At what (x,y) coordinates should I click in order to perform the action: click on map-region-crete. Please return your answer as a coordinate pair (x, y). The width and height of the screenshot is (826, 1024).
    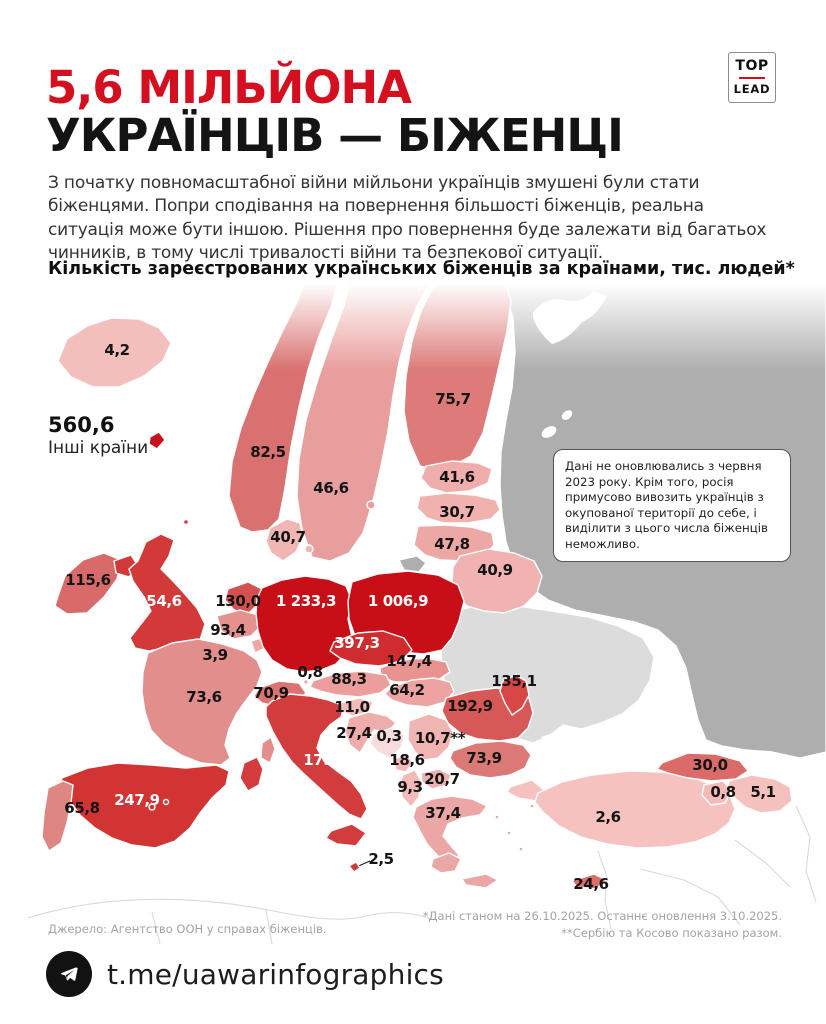
    Looking at the image, I should click on (480, 881).